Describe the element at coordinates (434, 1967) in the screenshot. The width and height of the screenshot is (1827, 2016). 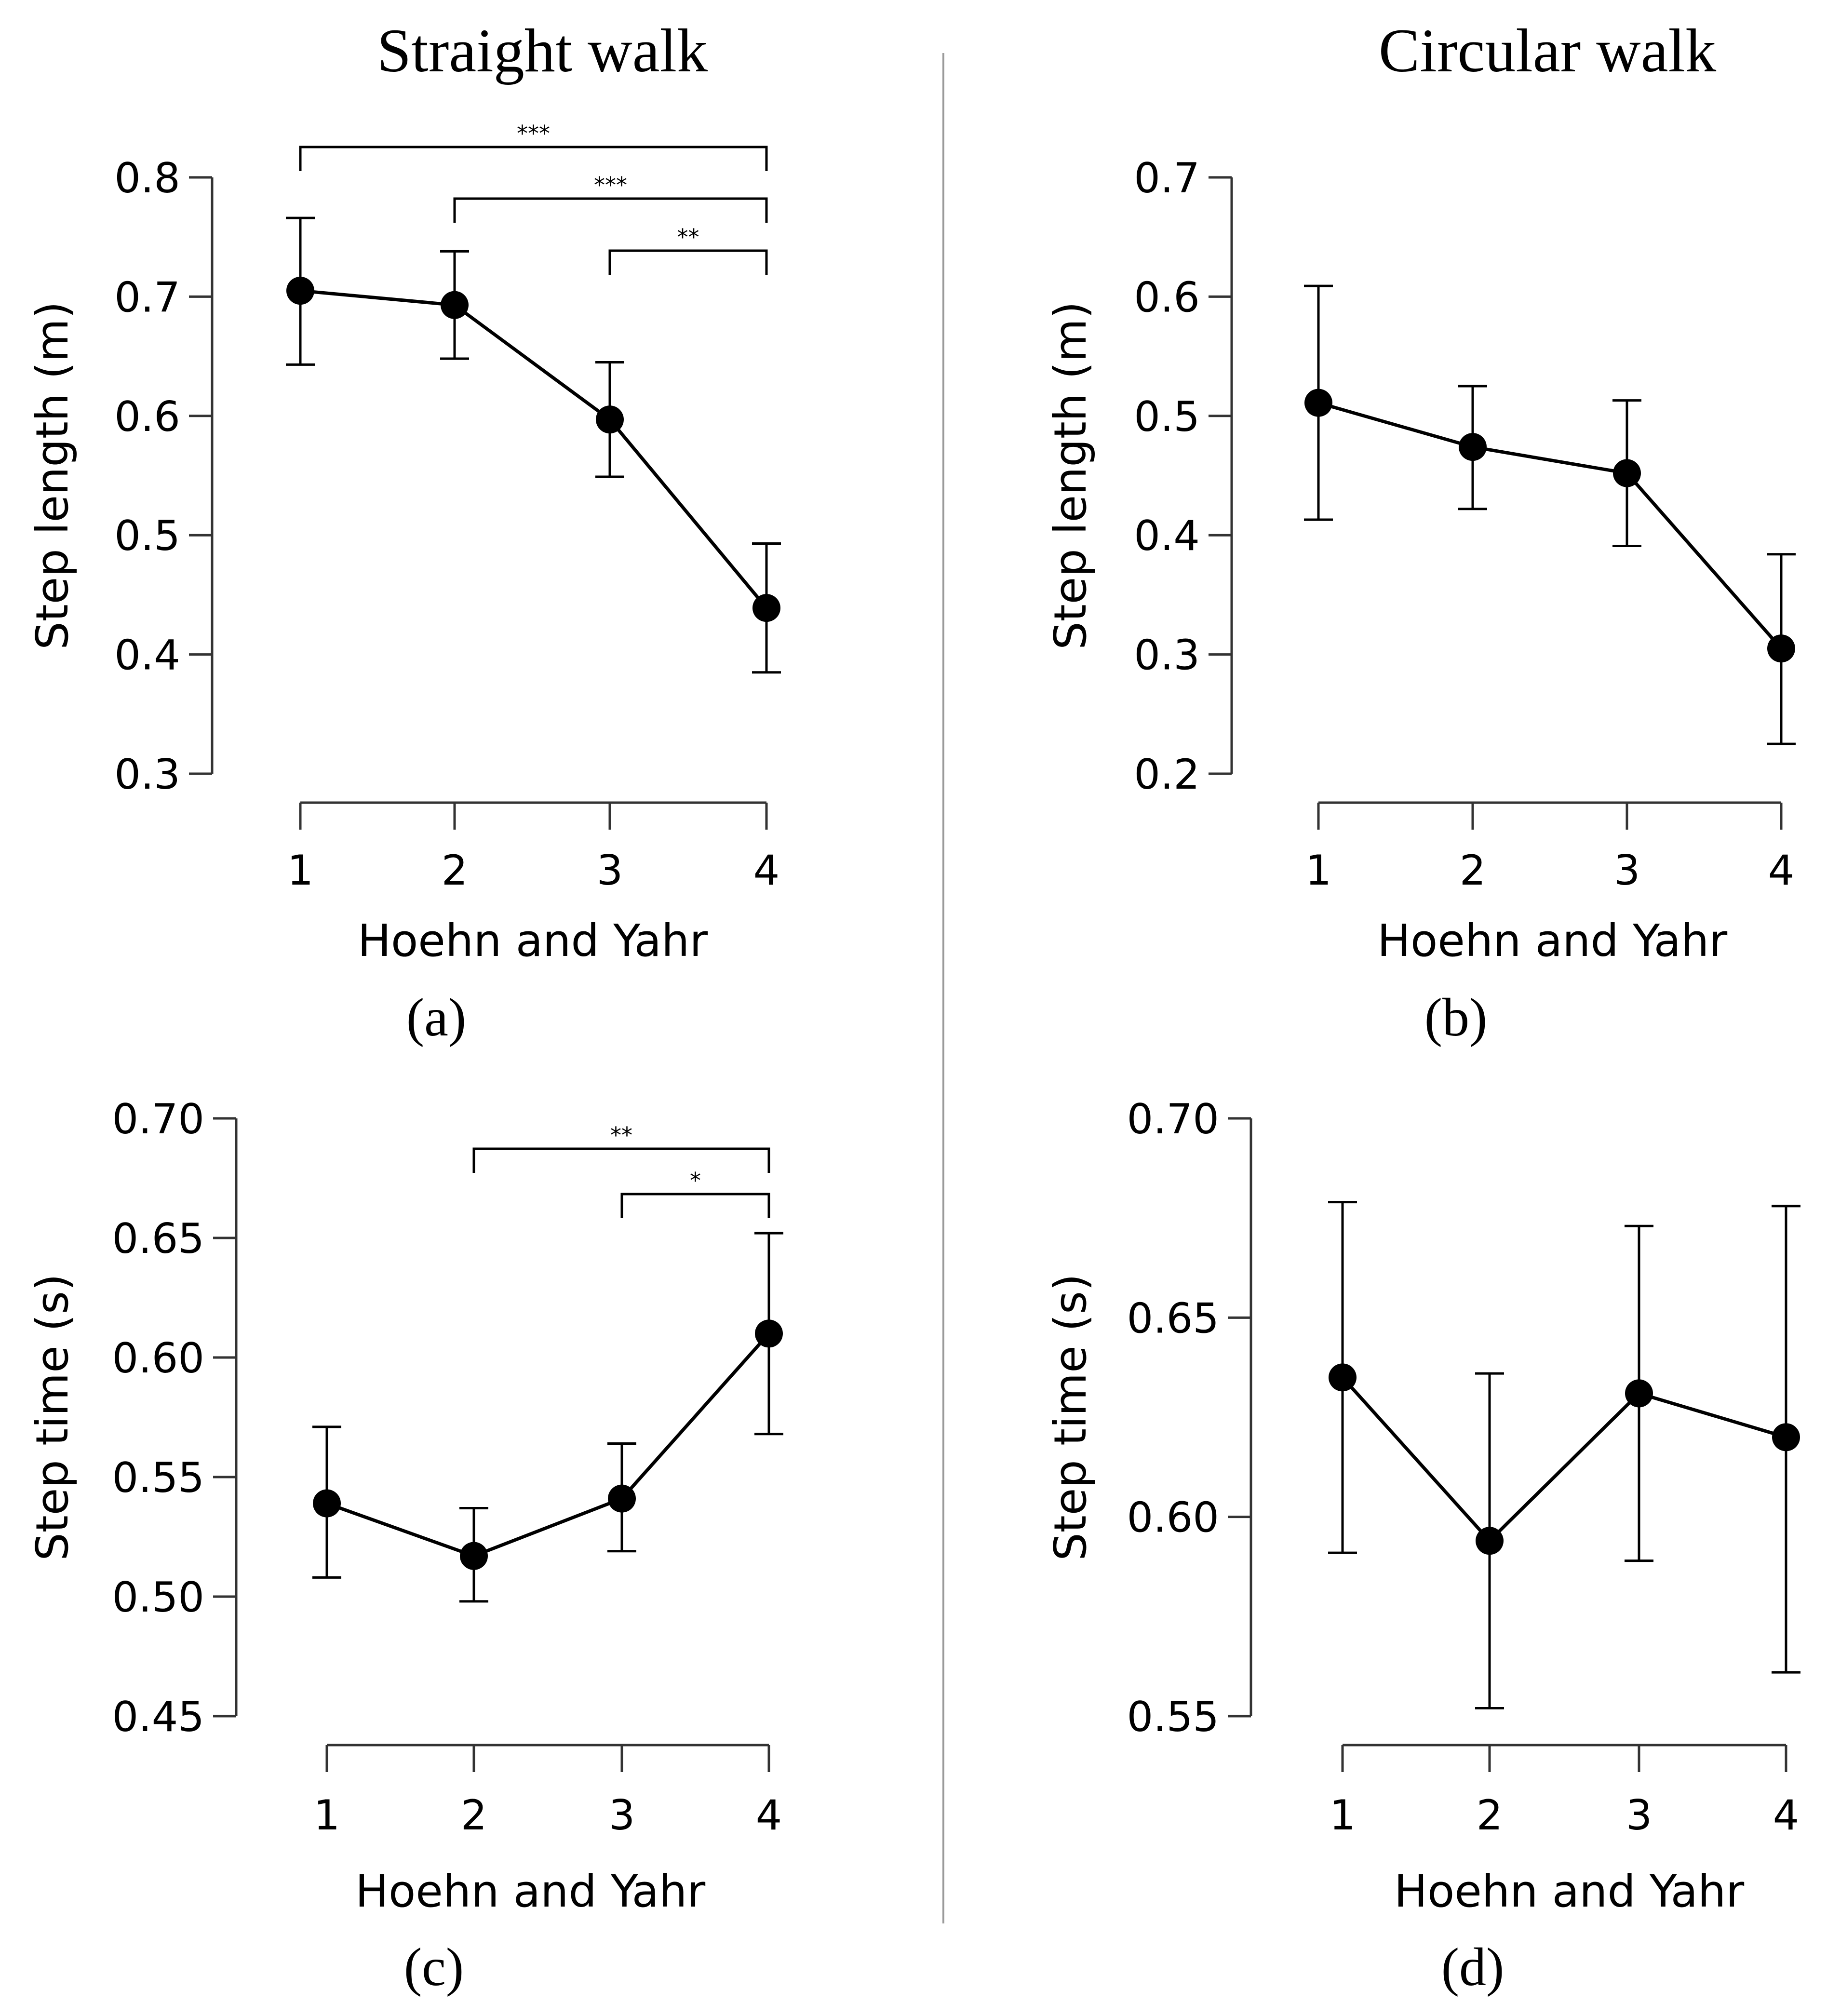
I see `panel-label: (c)` at that location.